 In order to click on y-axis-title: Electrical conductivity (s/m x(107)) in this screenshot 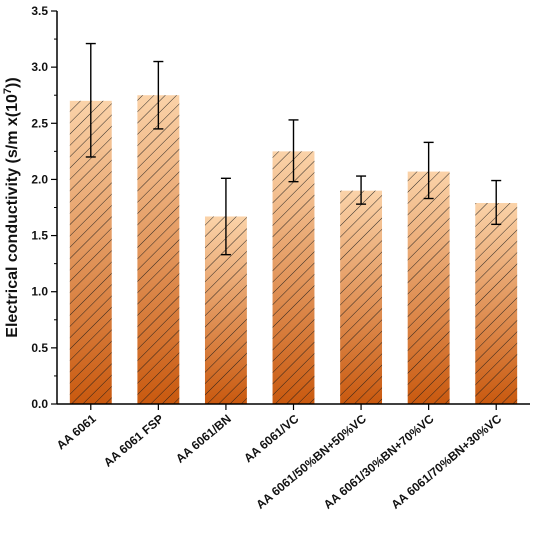, I will do `click(11, 207)`.